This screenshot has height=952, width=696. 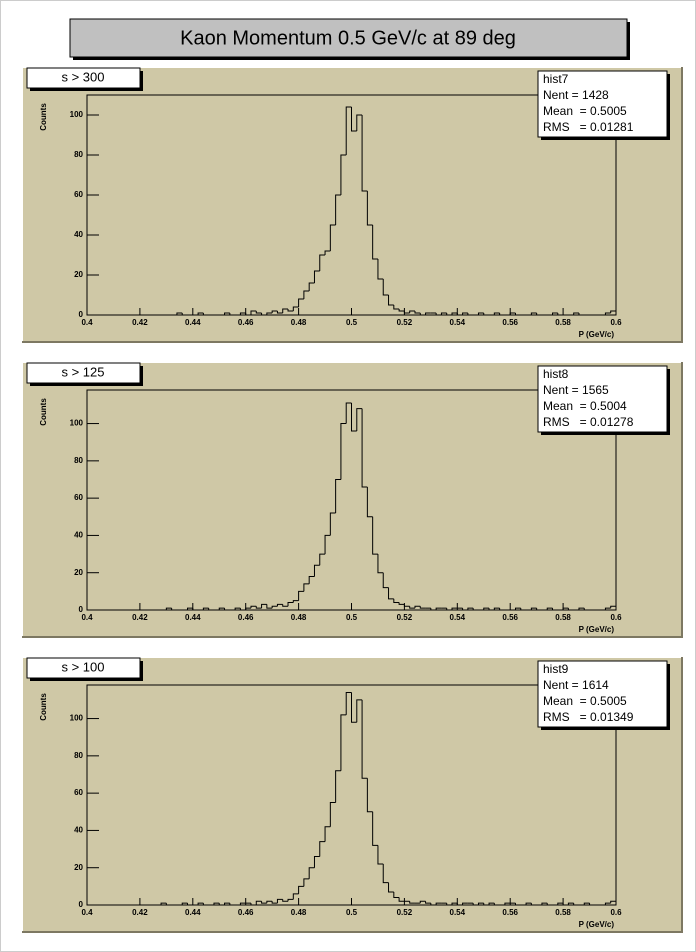 I want to click on x-tick-label: 0.4, so click(x=87, y=617).